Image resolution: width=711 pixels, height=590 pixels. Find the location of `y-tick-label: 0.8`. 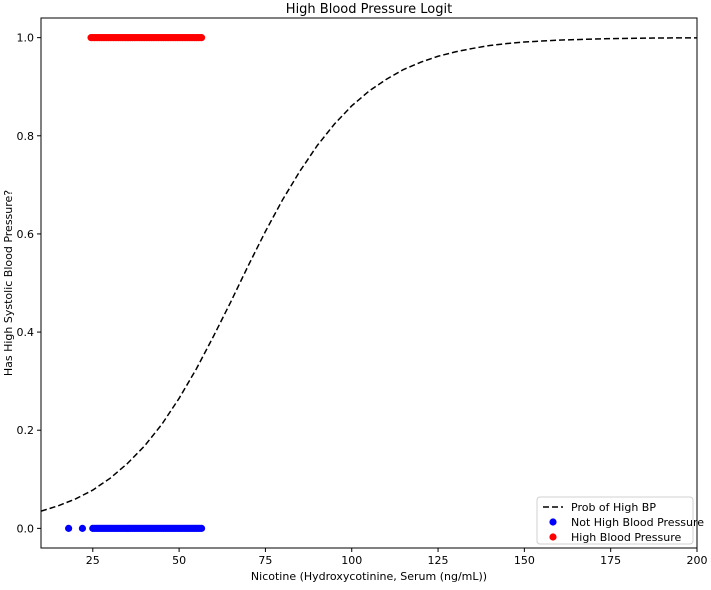

y-tick-label: 0.8 is located at coordinates (26, 136).